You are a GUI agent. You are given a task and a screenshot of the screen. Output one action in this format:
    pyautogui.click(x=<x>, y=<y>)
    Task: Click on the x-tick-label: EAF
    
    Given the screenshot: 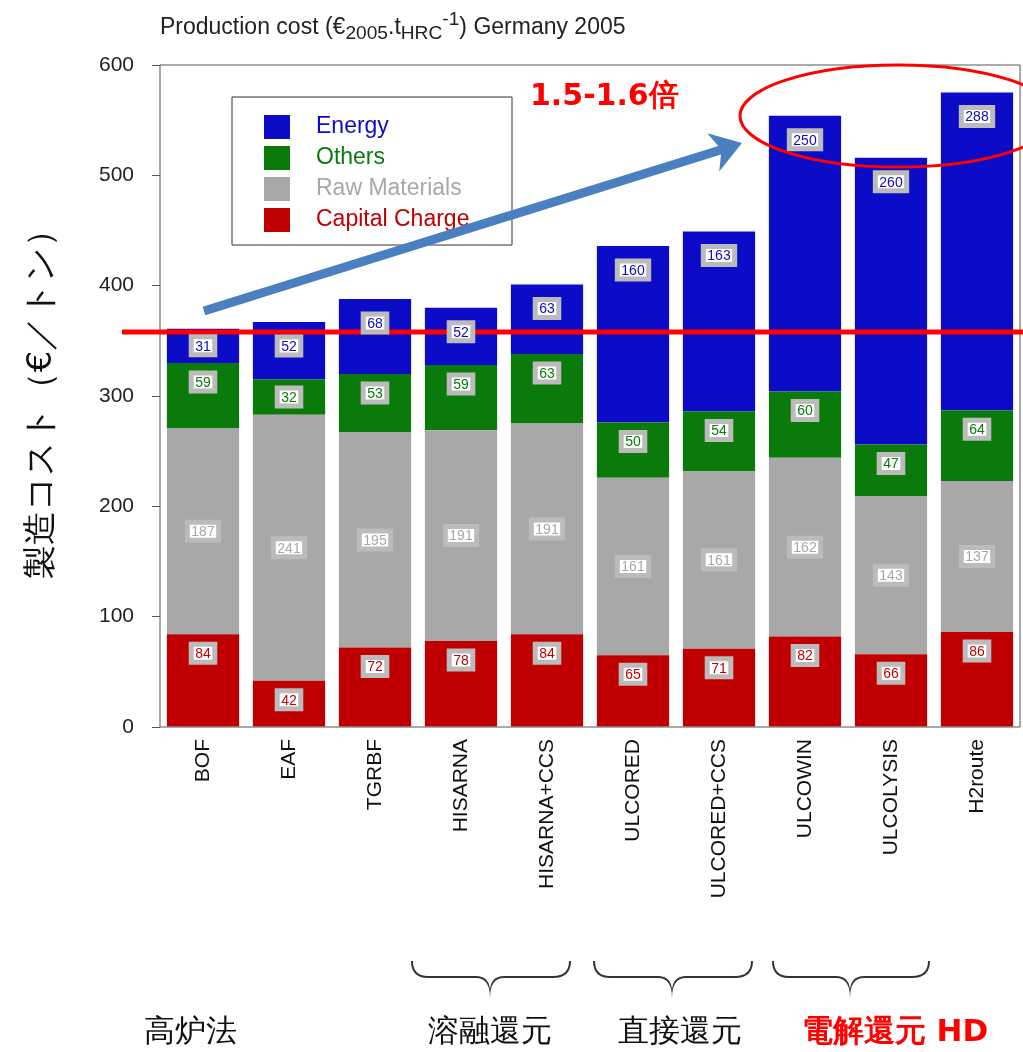 What is the action you would take?
    pyautogui.click(x=287, y=759)
    